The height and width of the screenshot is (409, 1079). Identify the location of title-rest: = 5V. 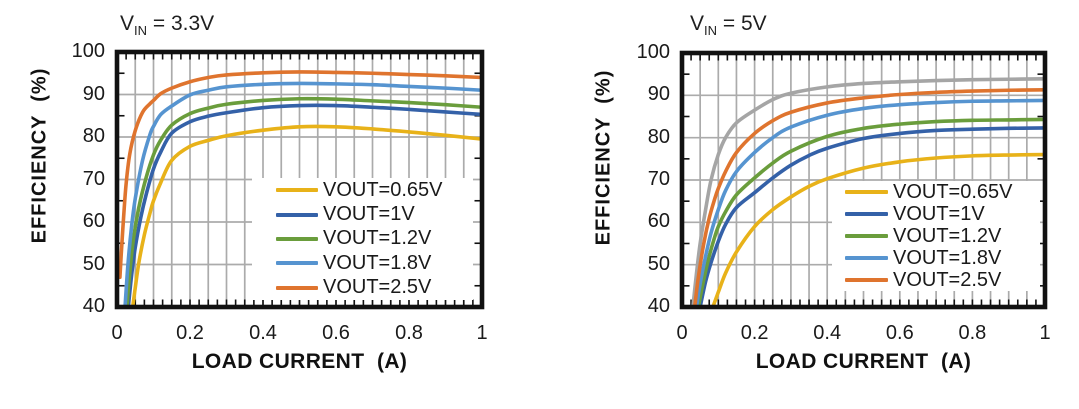
(742, 23).